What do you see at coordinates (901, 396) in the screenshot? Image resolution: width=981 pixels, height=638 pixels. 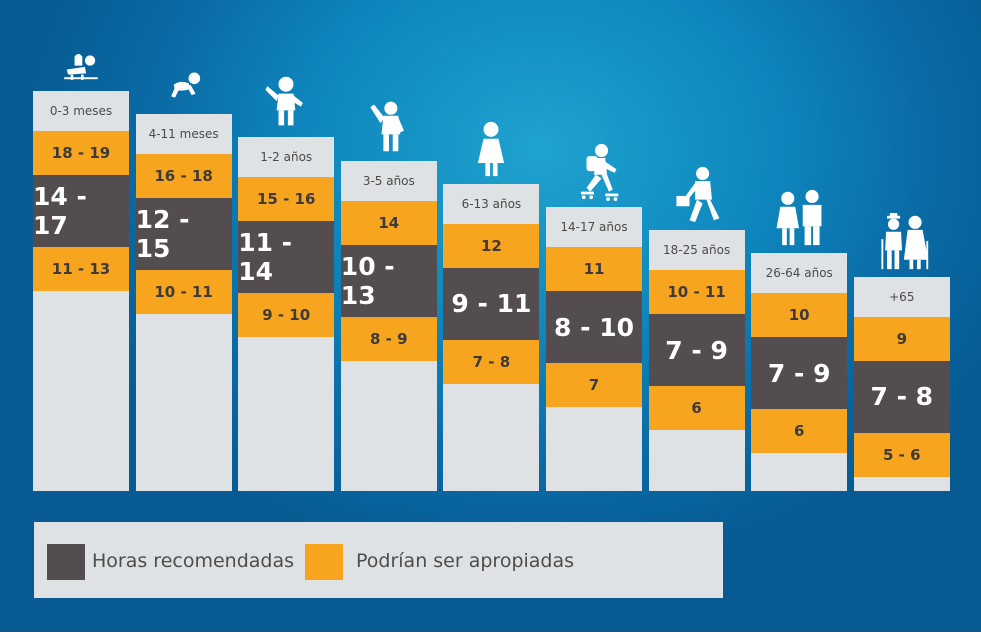 I see `recommended-band: 7 - 8` at bounding box center [901, 396].